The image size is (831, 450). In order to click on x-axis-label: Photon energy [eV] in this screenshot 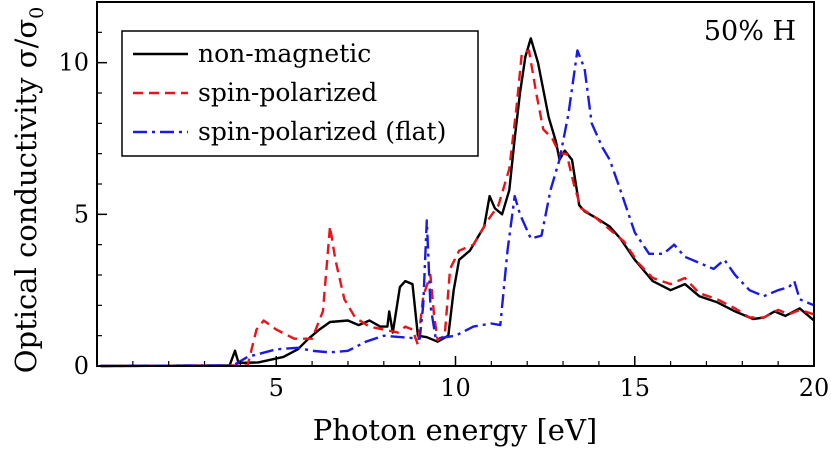, I will do `click(455, 430)`.